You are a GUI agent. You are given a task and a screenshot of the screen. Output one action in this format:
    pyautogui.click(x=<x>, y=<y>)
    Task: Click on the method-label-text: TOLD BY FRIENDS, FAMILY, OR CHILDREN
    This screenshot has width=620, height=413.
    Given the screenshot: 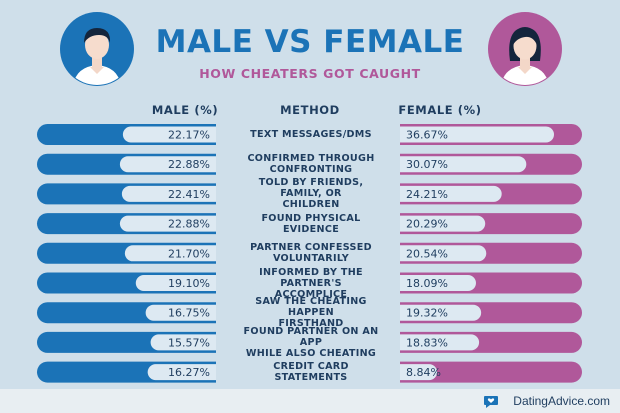 What is the action you would take?
    pyautogui.click(x=311, y=193)
    